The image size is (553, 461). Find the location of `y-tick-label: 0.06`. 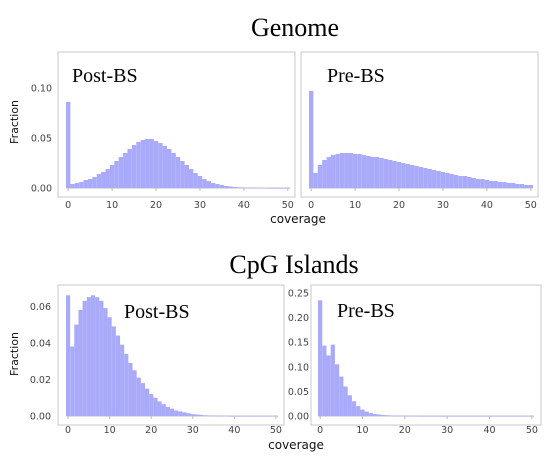

y-tick-label: 0.06 is located at coordinates (40, 307).